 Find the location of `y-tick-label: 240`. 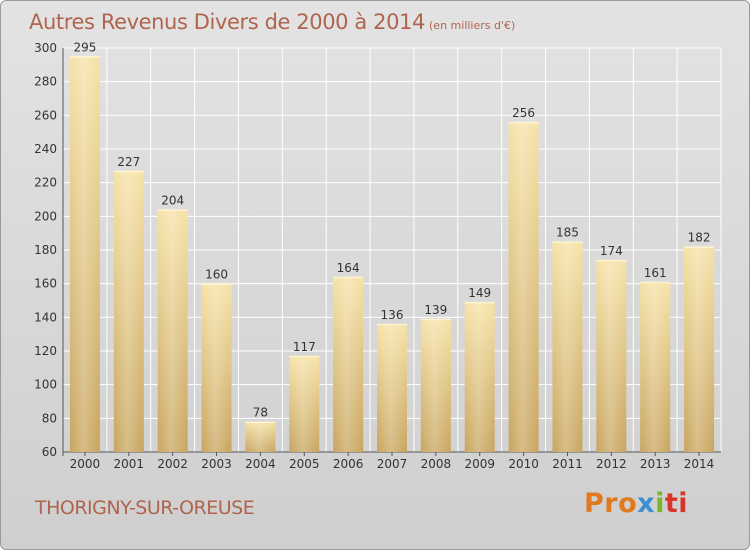

y-tick-label: 240 is located at coordinates (45, 149).